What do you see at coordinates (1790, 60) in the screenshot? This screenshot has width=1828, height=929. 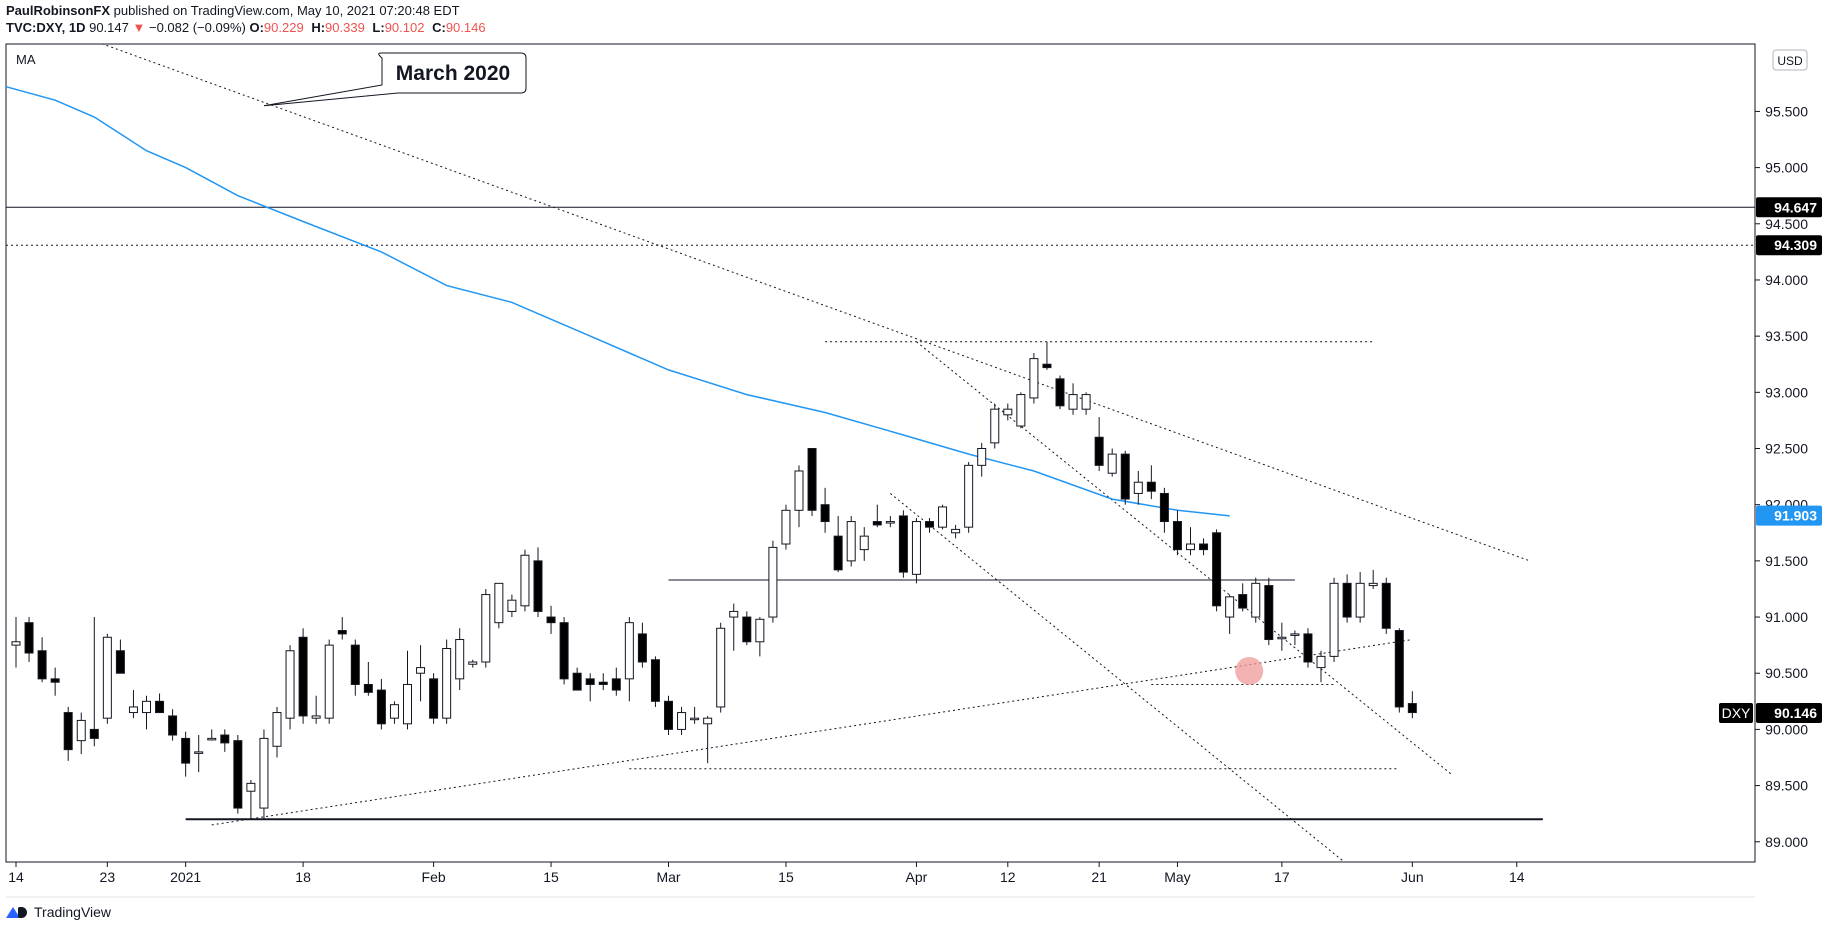 I see `currency-box` at bounding box center [1790, 60].